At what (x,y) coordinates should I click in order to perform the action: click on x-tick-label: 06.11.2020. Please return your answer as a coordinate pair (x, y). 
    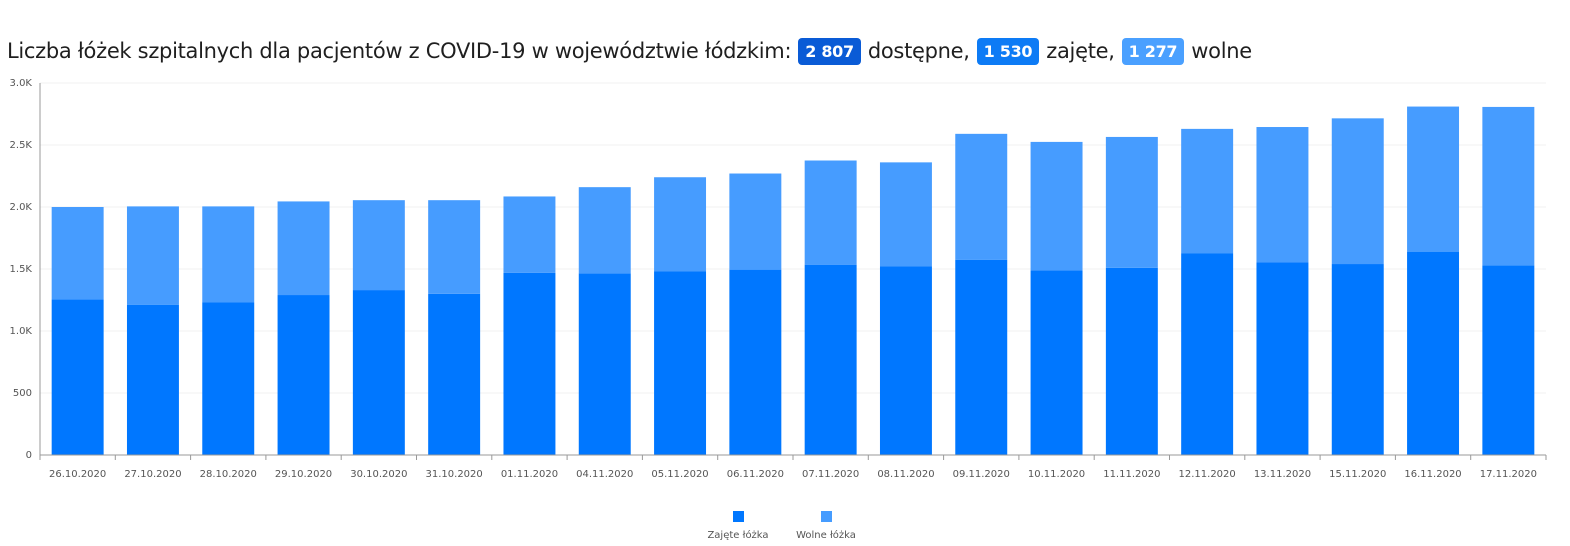
    Looking at the image, I should click on (755, 474).